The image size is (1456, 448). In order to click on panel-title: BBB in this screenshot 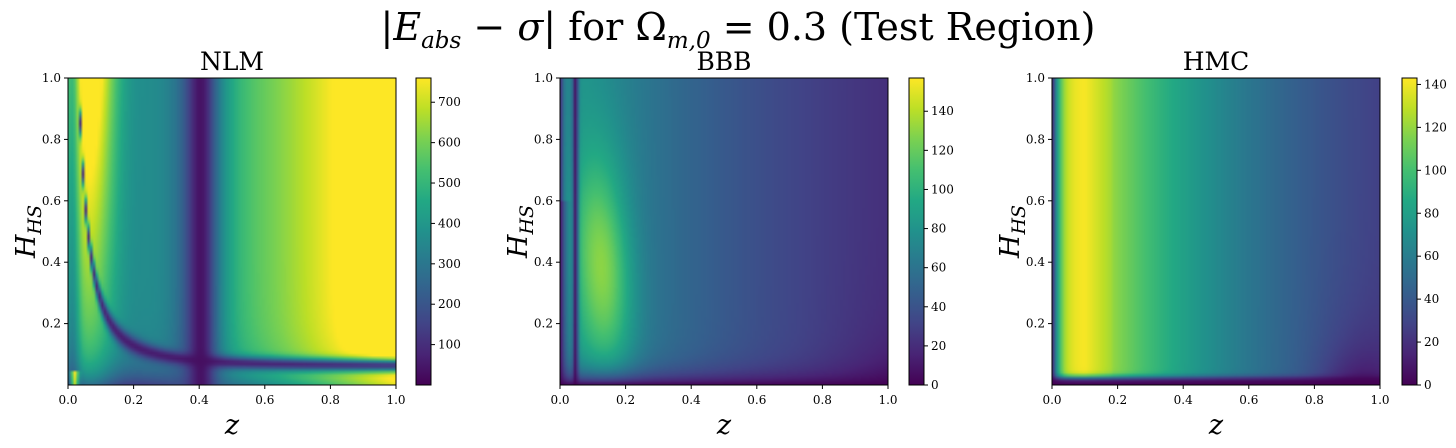, I will do `click(723, 61)`.